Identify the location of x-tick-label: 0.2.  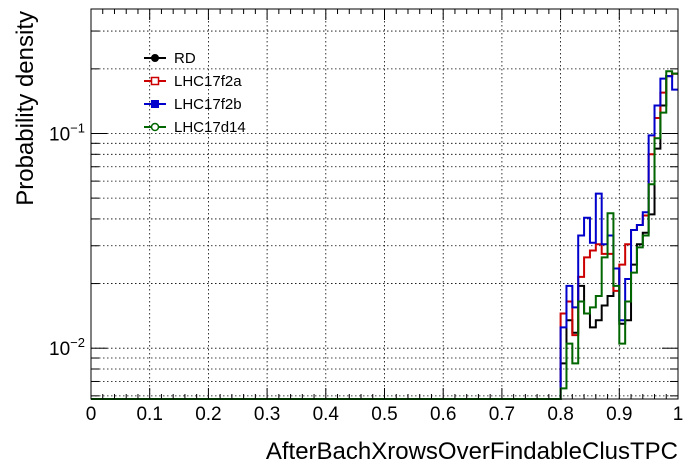
(208, 414).